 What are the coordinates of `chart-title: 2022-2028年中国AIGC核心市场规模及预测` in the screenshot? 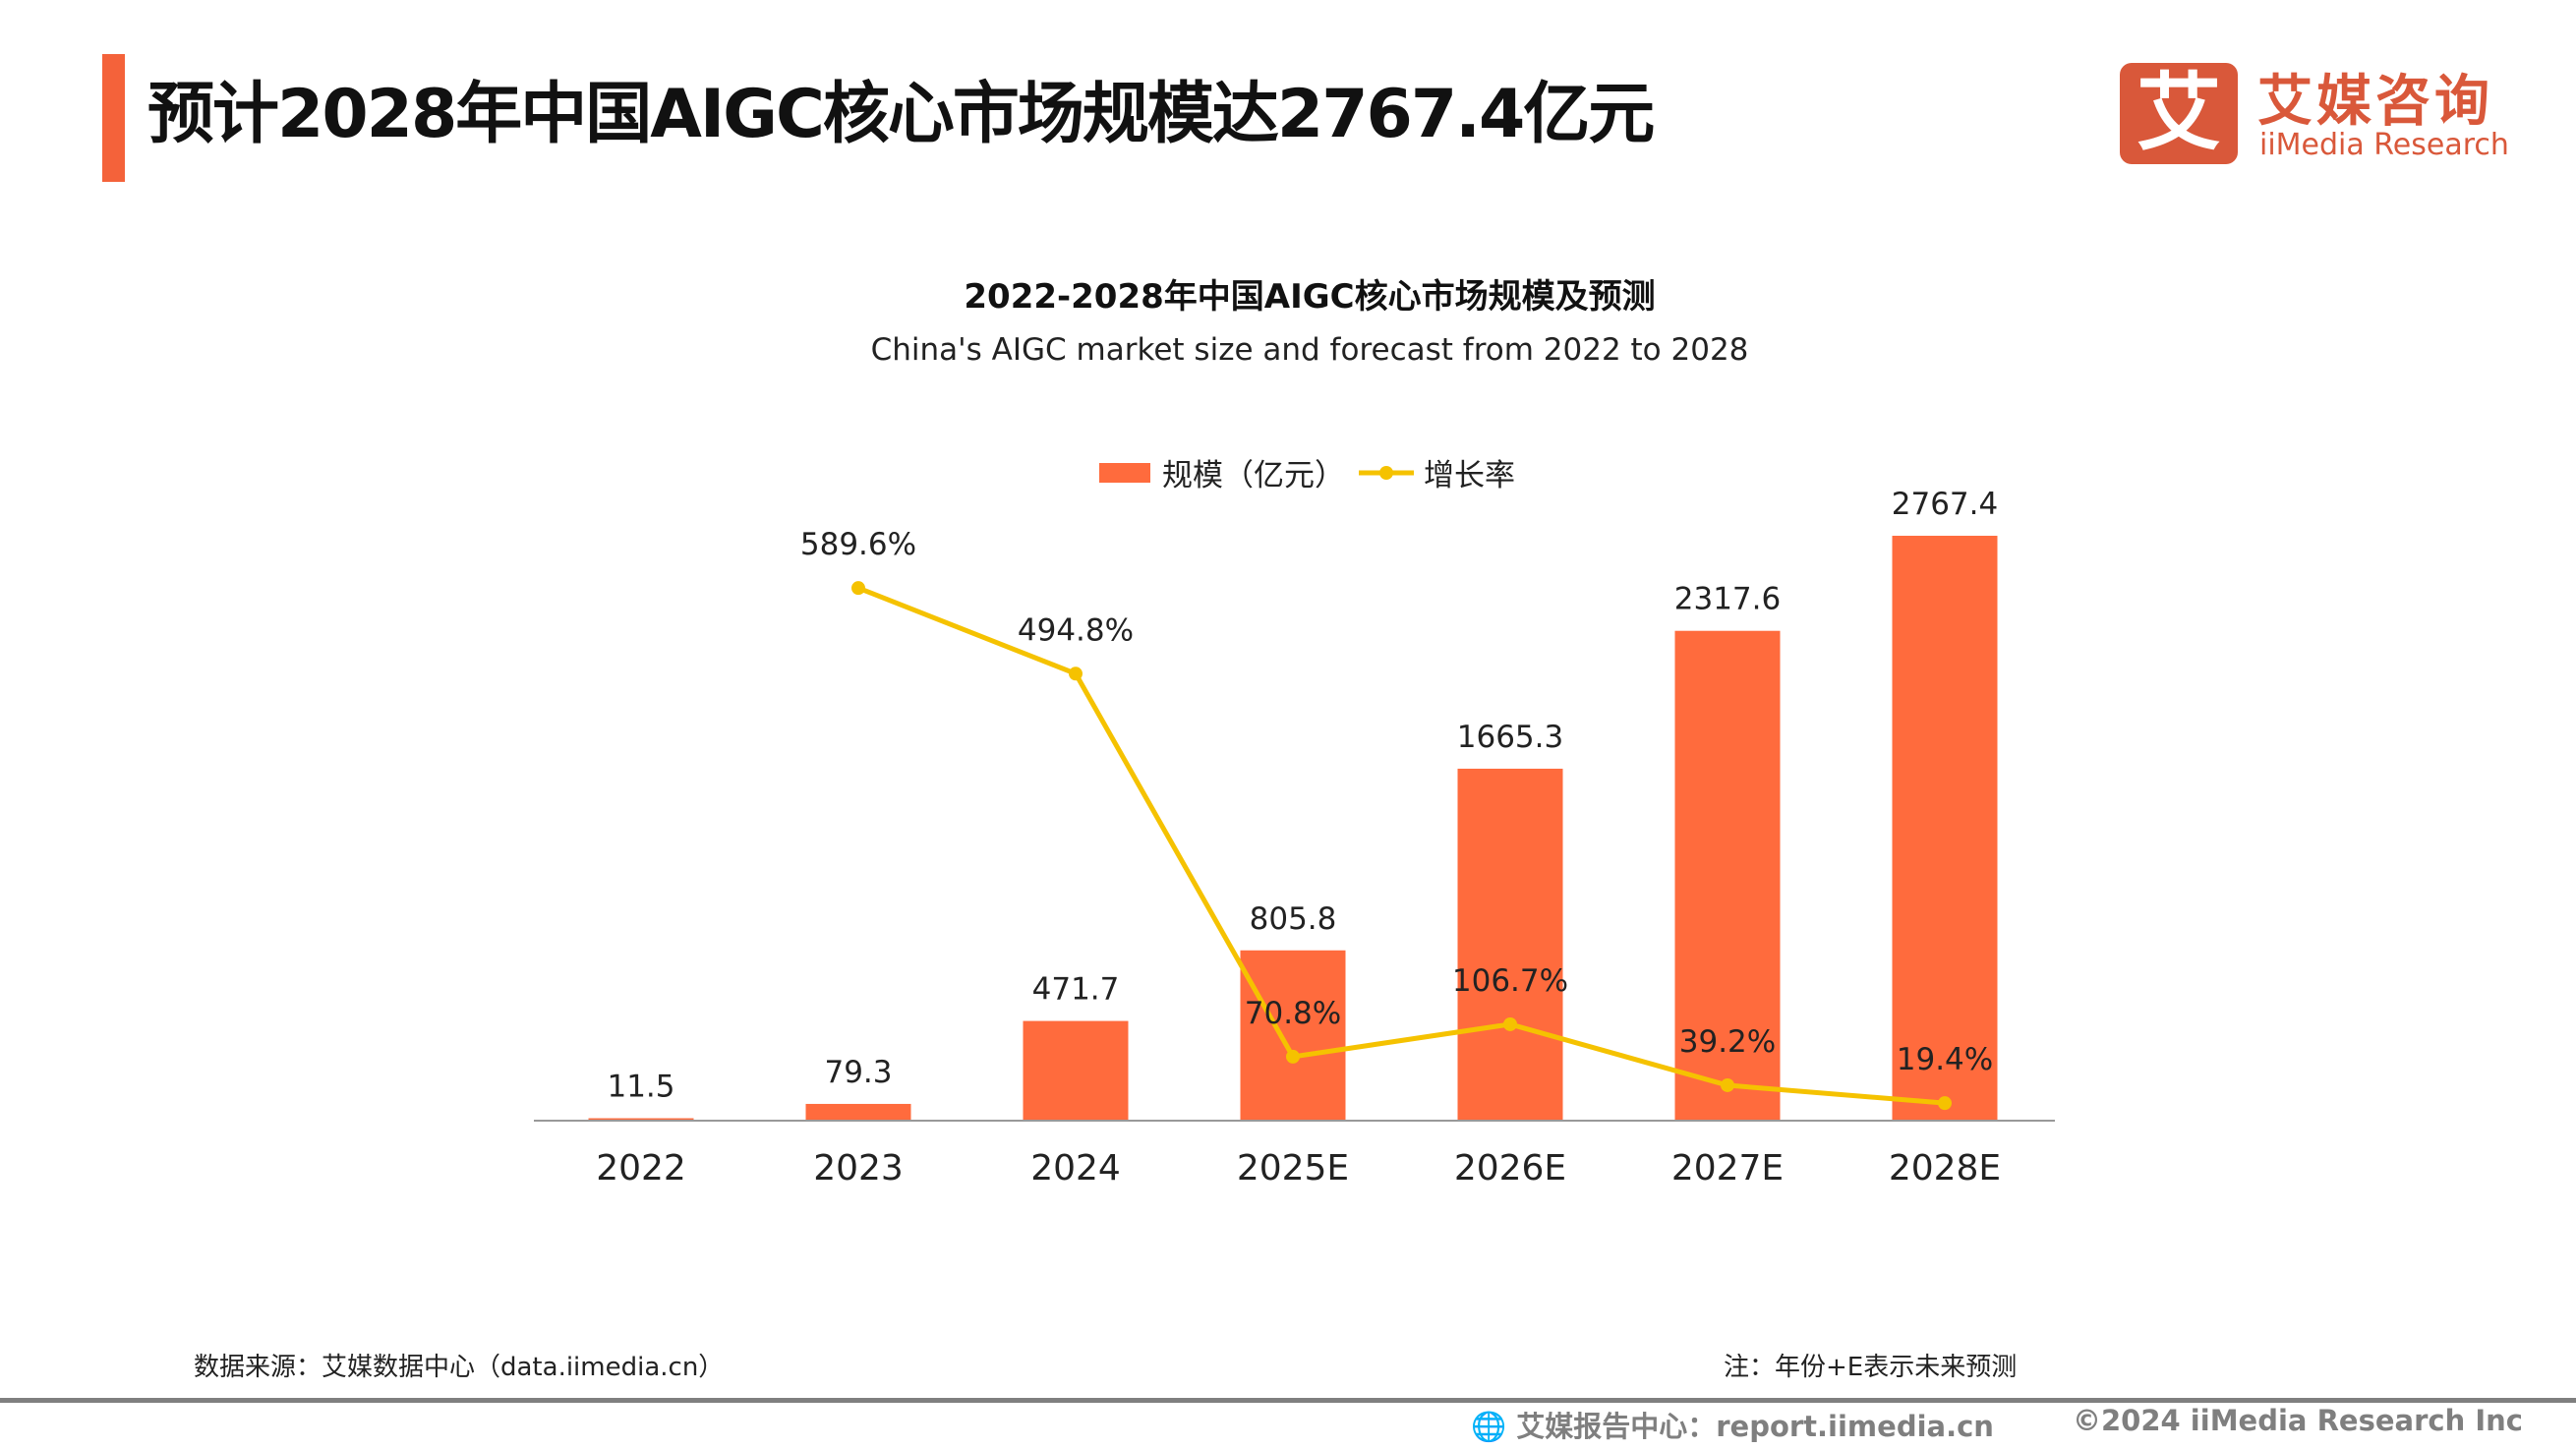 It's located at (1310, 297).